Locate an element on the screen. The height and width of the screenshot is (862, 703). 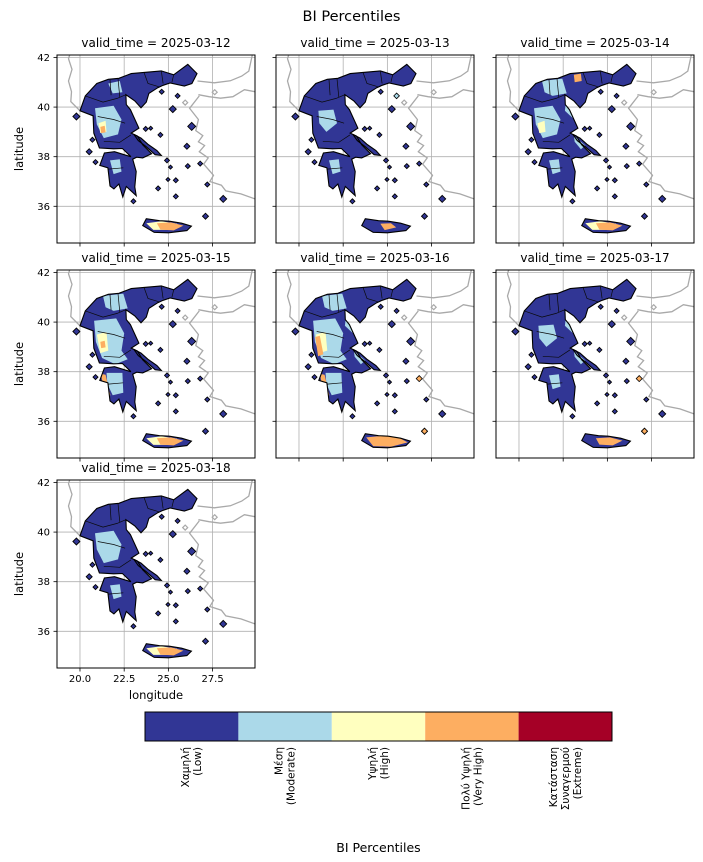
colorbar-tick-label-very_high: (Very High) is located at coordinates (478, 776).